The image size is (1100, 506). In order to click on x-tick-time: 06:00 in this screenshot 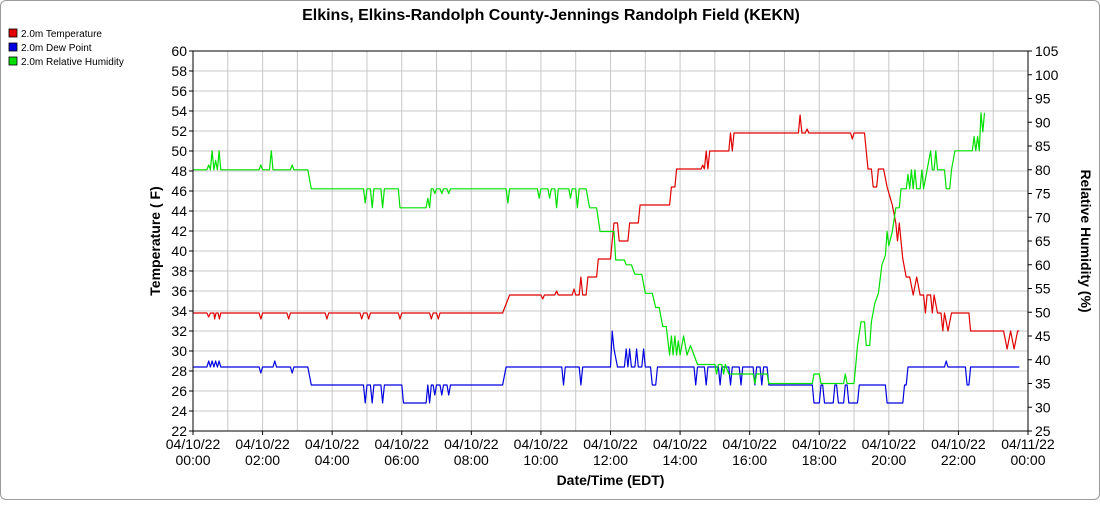, I will do `click(401, 460)`.